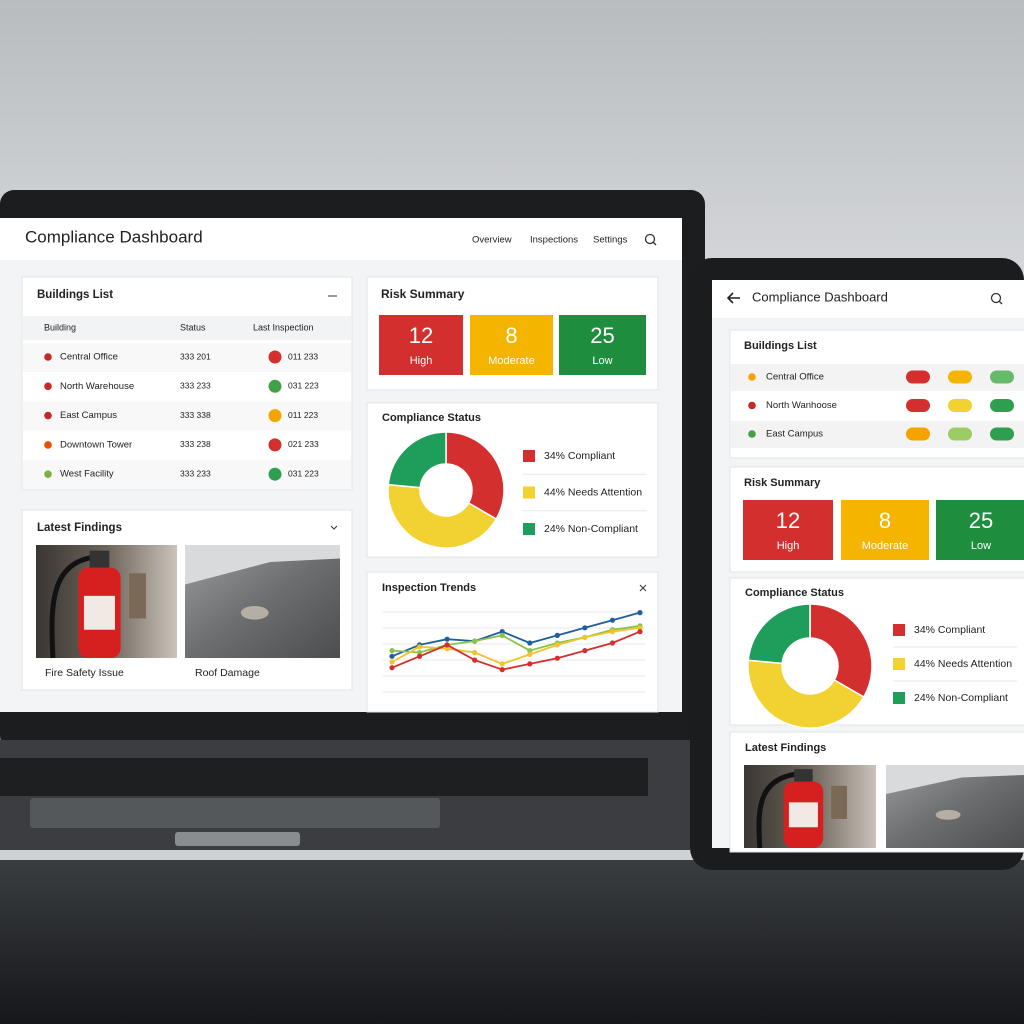 The image size is (1024, 1024). What do you see at coordinates (820, 296) in the screenshot?
I see `app-title: Compliance Dashboard` at bounding box center [820, 296].